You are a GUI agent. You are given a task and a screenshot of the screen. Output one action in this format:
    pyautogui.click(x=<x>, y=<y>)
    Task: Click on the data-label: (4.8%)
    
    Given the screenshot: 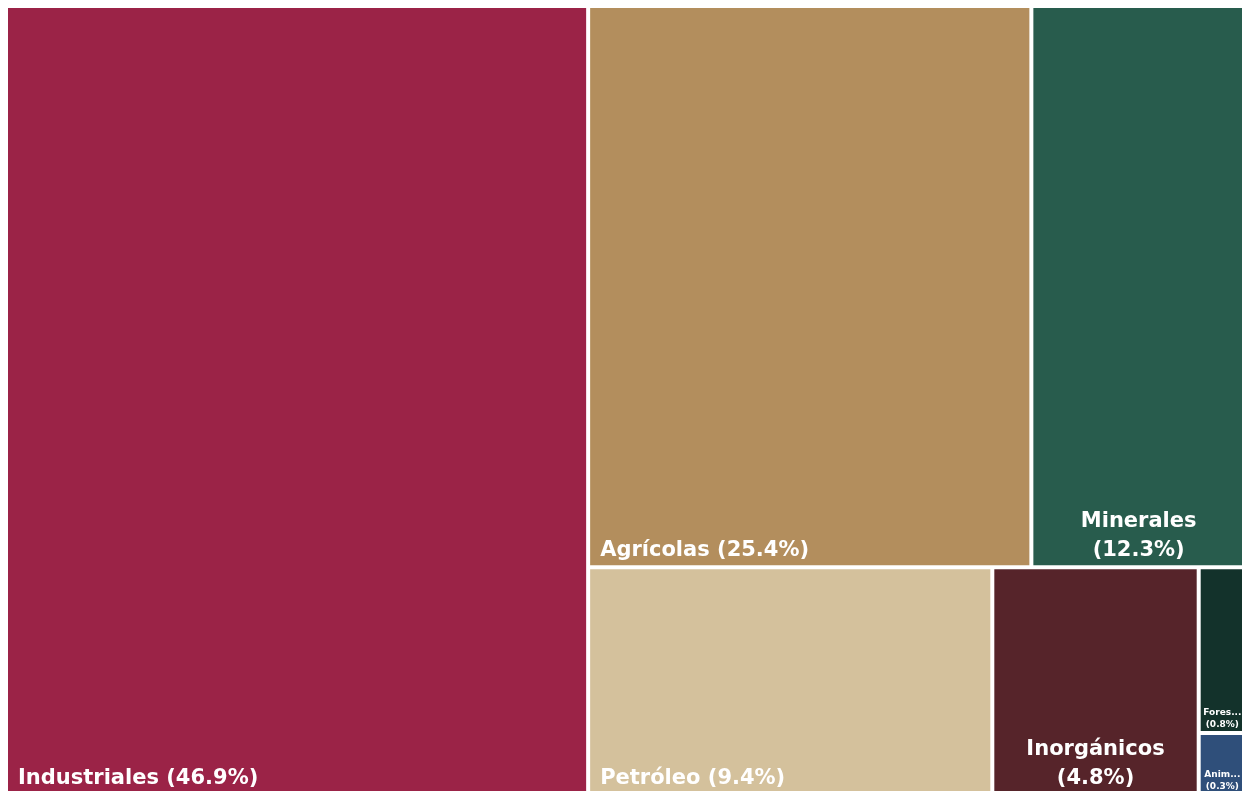 What is the action you would take?
    pyautogui.click(x=1095, y=776)
    